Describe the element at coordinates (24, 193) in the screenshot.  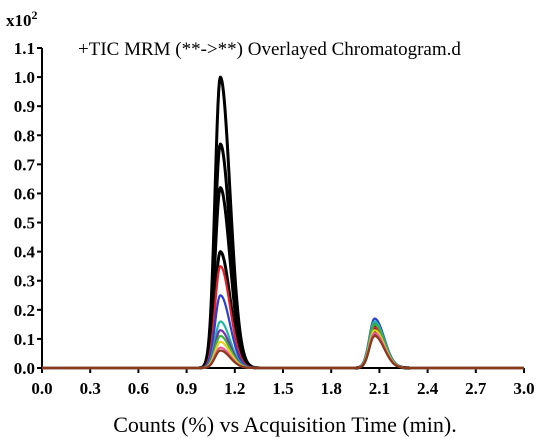
I see `y-tick-label: 0.6` at that location.